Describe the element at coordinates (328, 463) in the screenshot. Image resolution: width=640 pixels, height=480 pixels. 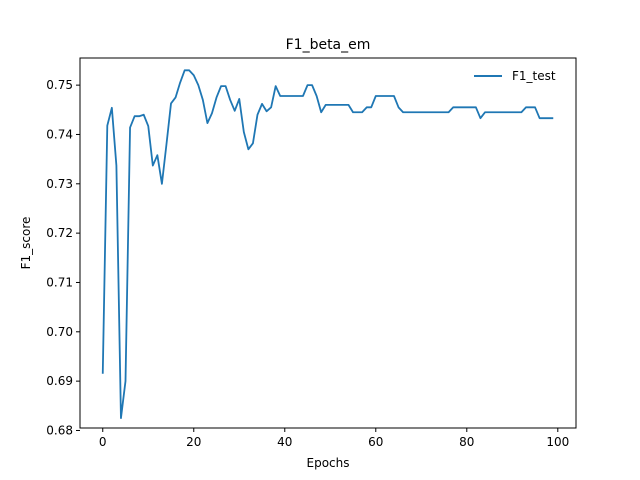
I see `x-axis-label: Epochs` at that location.